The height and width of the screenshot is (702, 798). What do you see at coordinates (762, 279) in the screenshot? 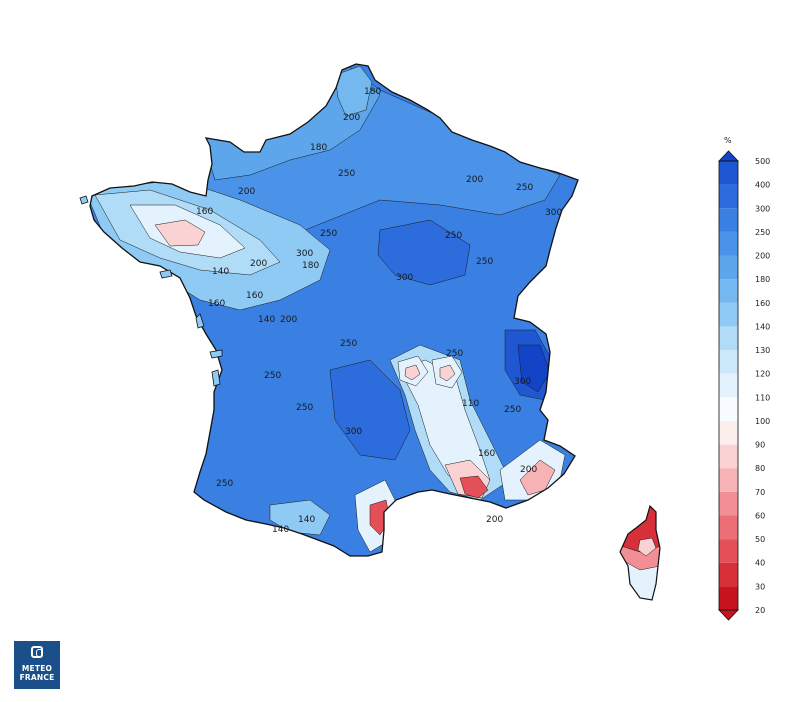
I see `legend-tick-label: 180` at bounding box center [762, 279].